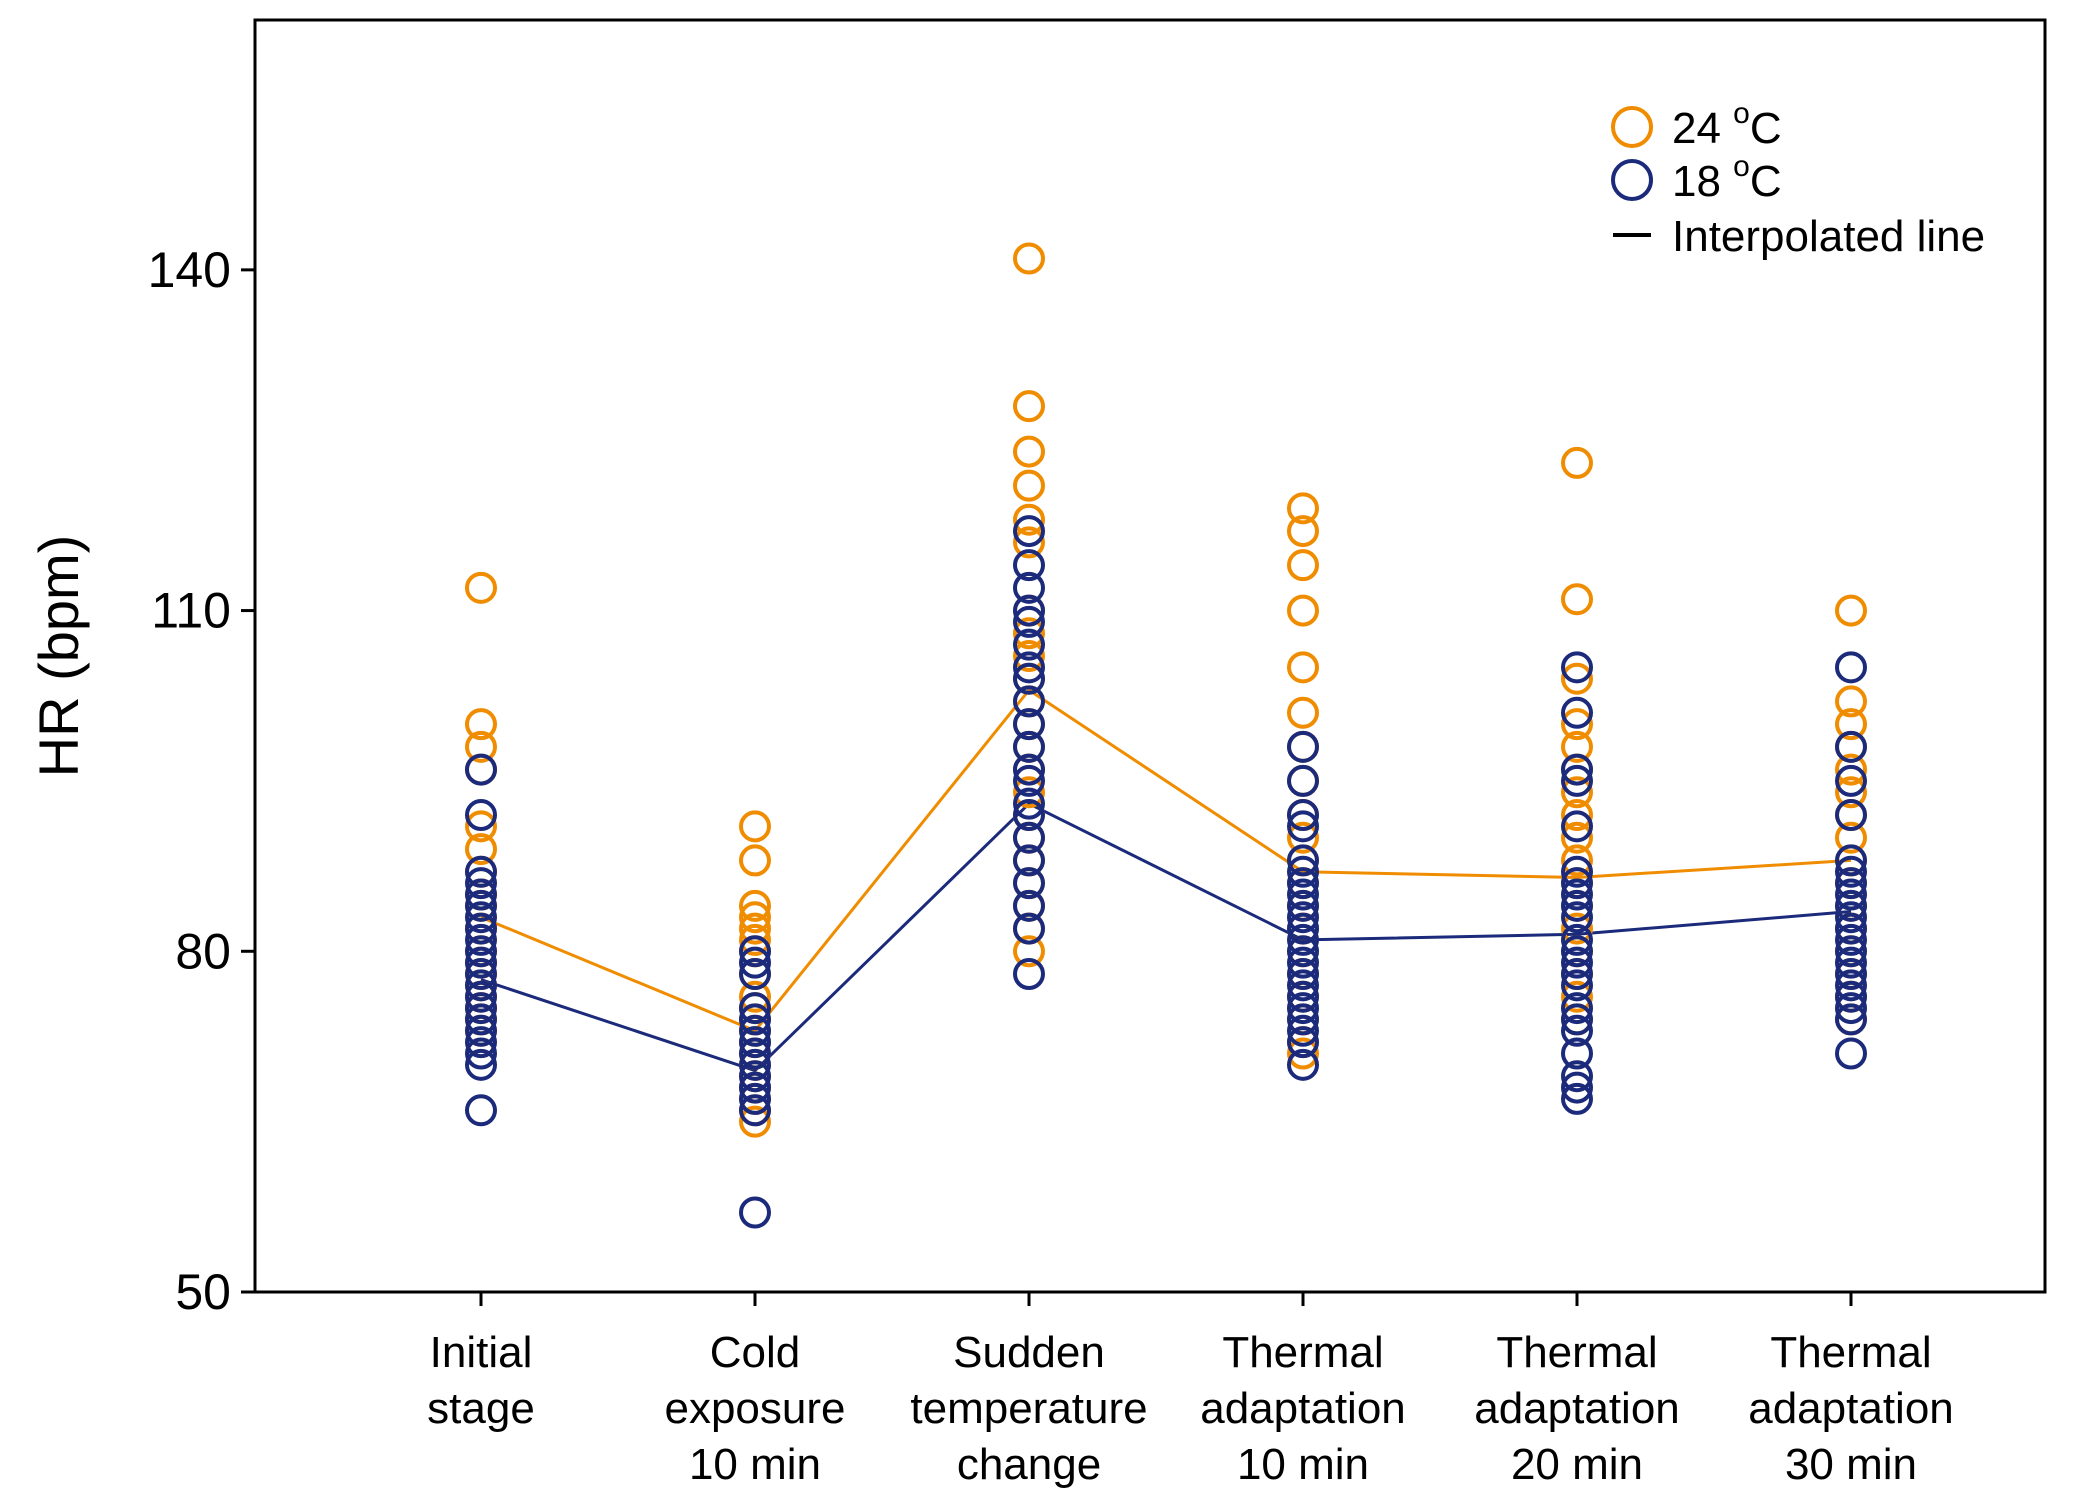 This screenshot has width=2097, height=1498. Describe the element at coordinates (1303, 1464) in the screenshot. I see `x-tick-label-3-2: 10 min` at that location.